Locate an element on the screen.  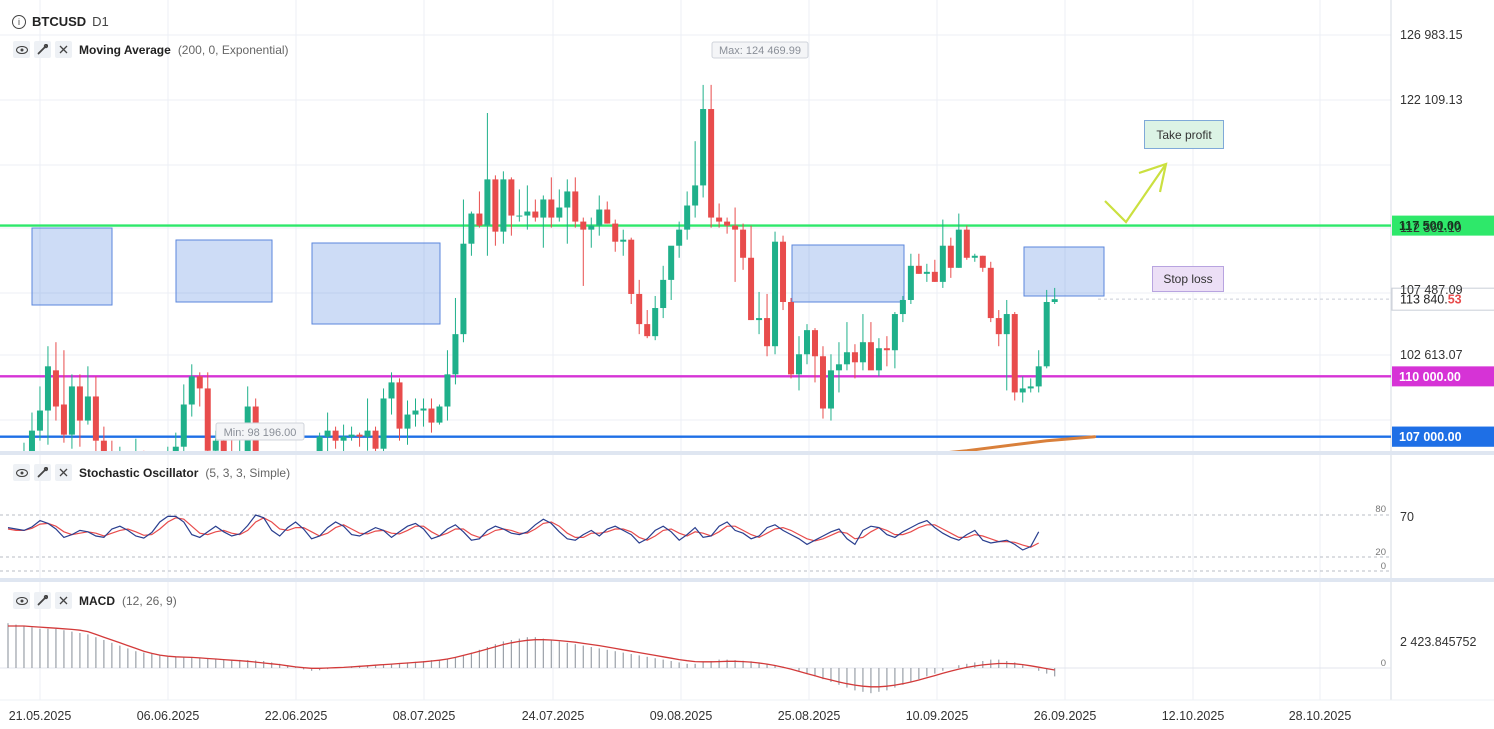
stoch-0-label: 0 is located at coordinates (1383, 566).